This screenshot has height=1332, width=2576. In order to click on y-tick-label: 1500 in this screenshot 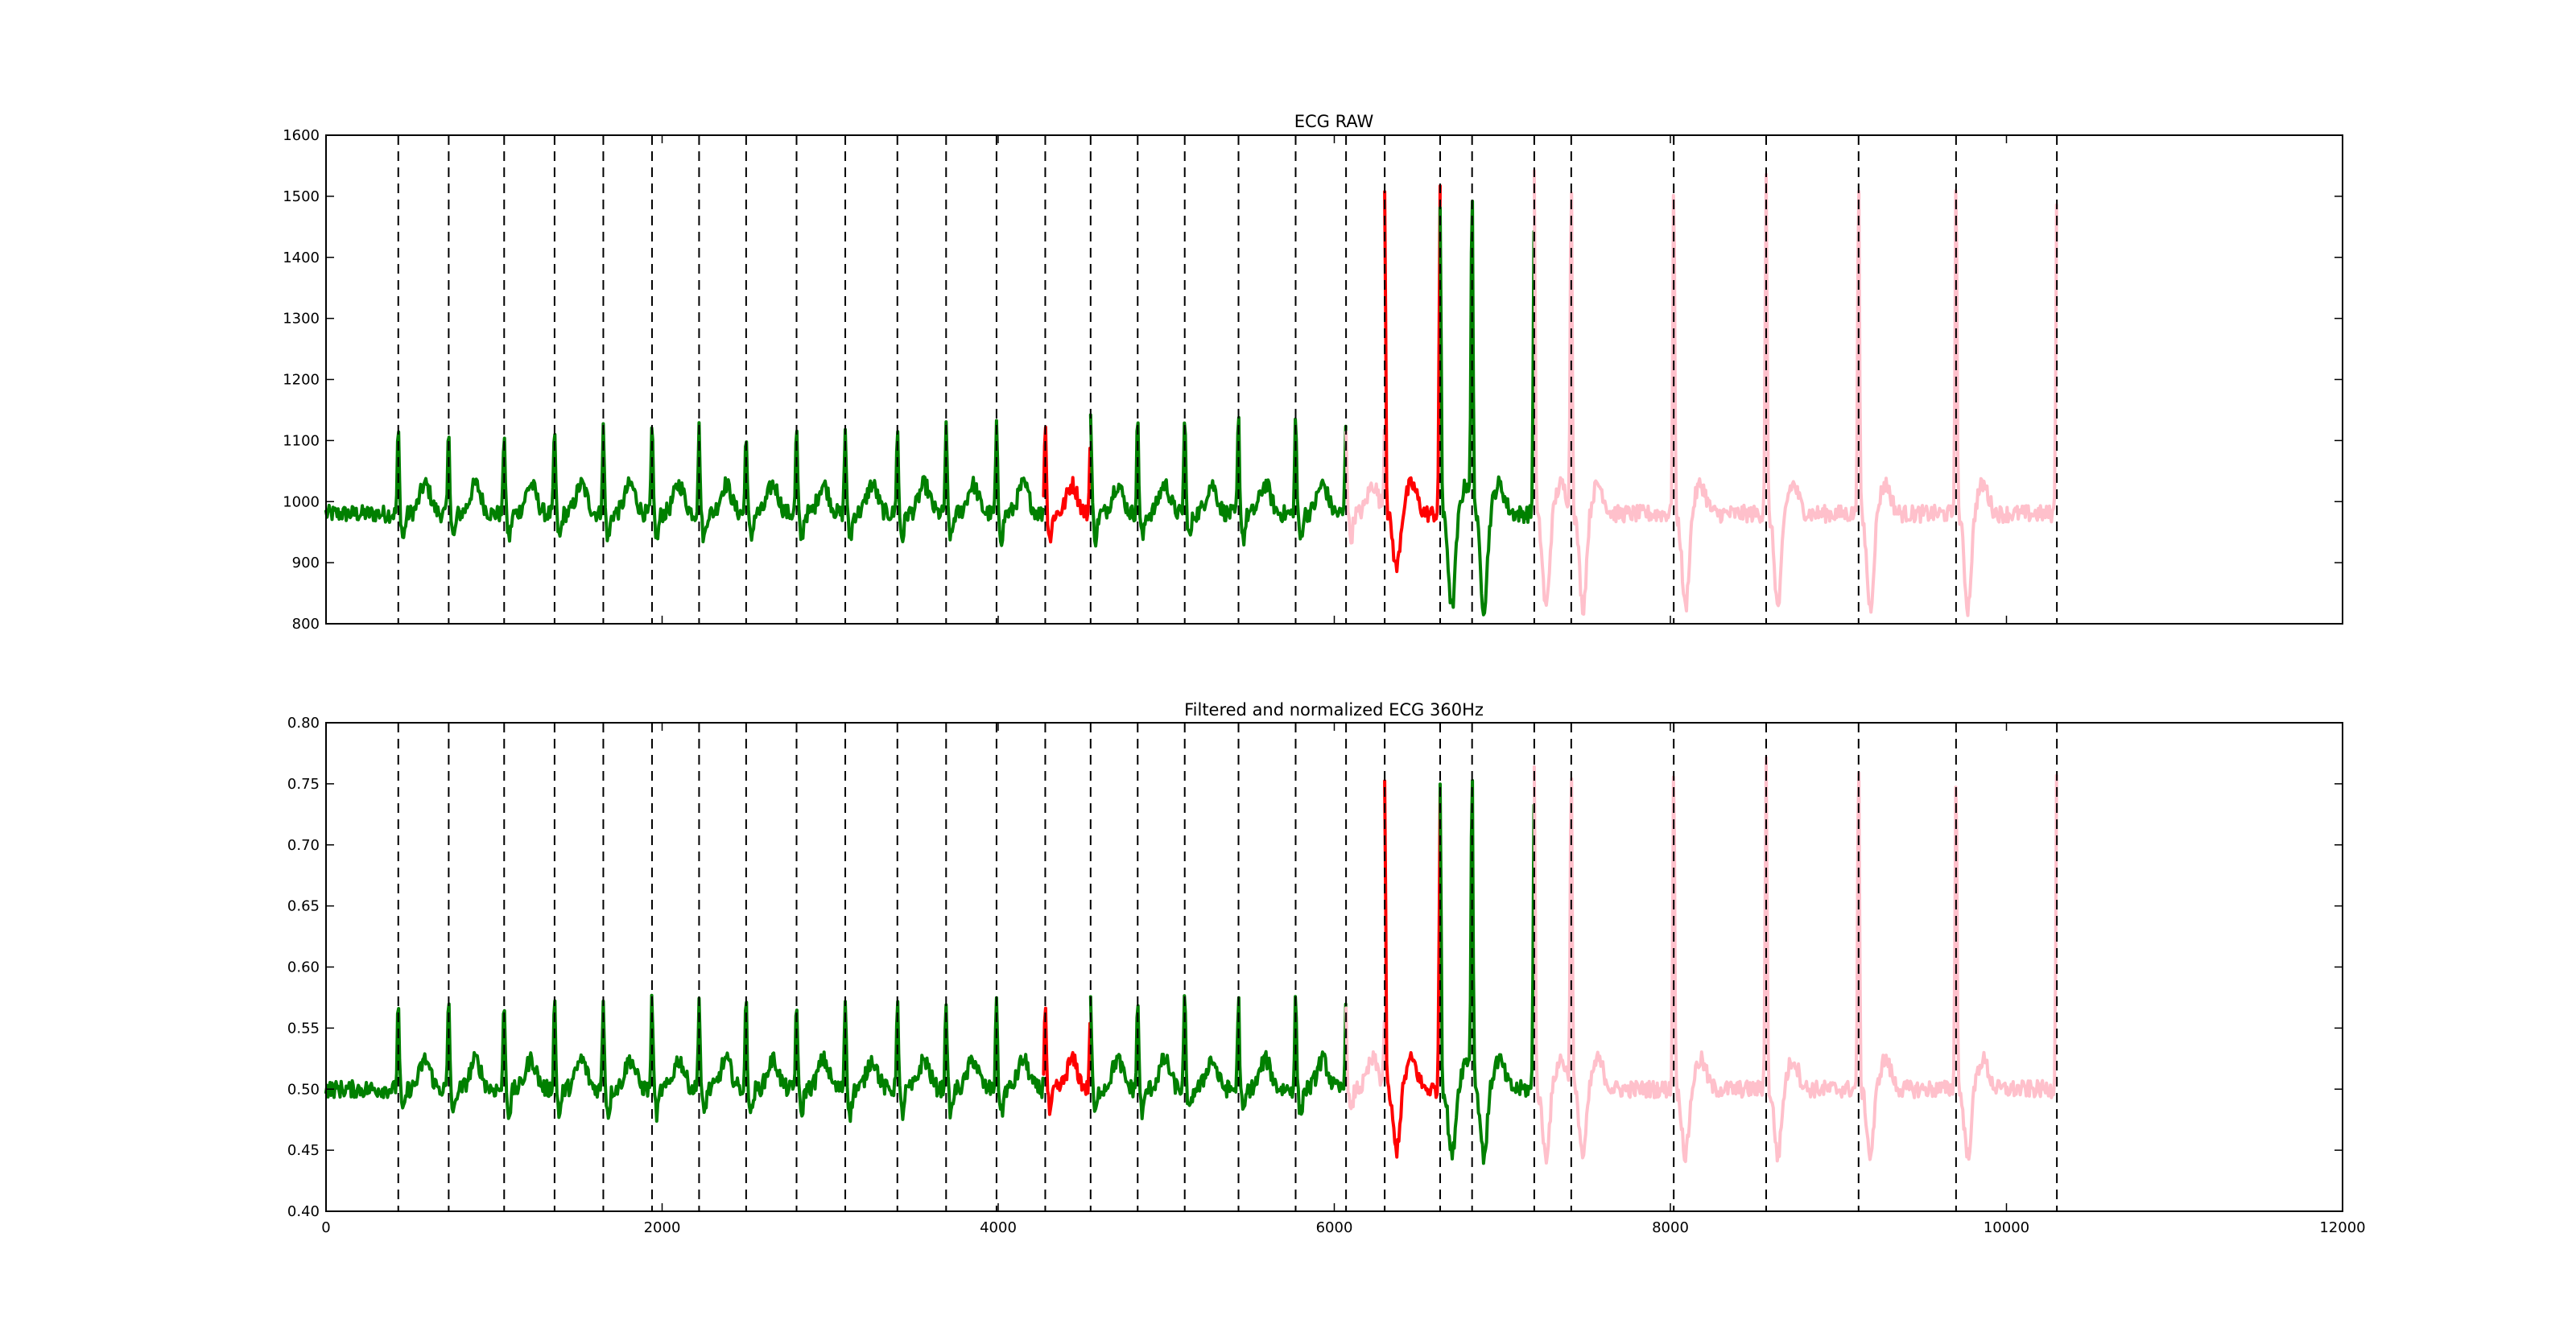, I will do `click(301, 196)`.